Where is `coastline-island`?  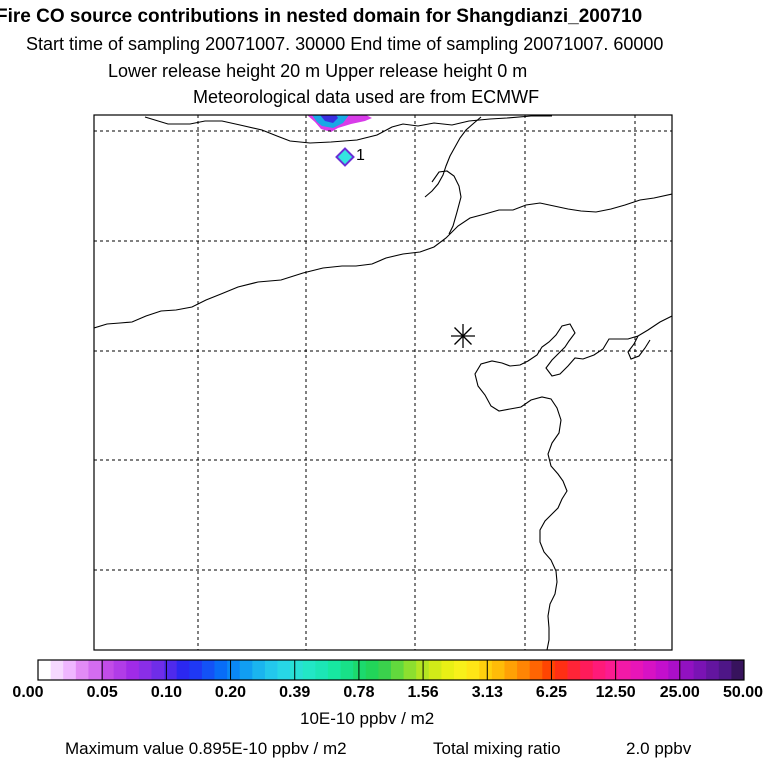 coastline-island is located at coordinates (639, 347).